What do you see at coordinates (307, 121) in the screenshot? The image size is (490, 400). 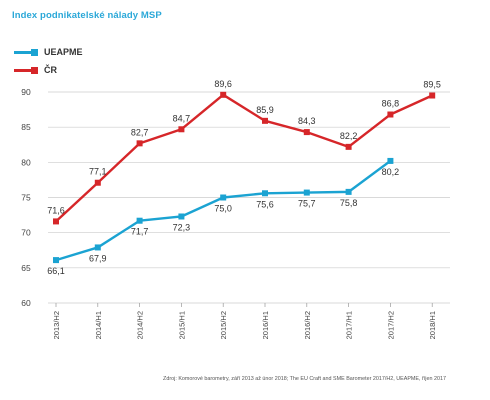 I see `data-label-r-6: 84,3` at bounding box center [307, 121].